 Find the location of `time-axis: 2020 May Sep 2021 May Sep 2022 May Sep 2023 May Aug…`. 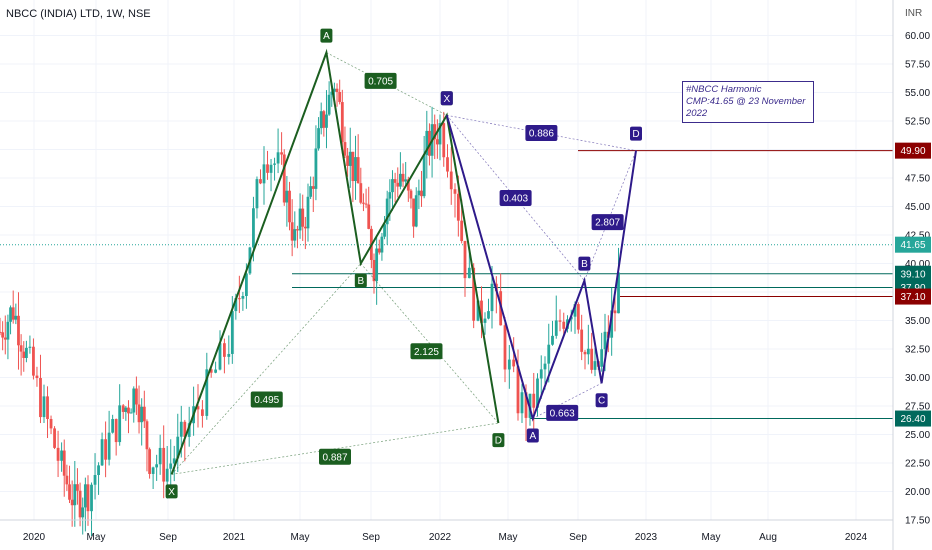

time-axis: 2020 May Sep 2021 May Sep 2022 May Sep 2023 May Aug… is located at coordinates (446, 531).